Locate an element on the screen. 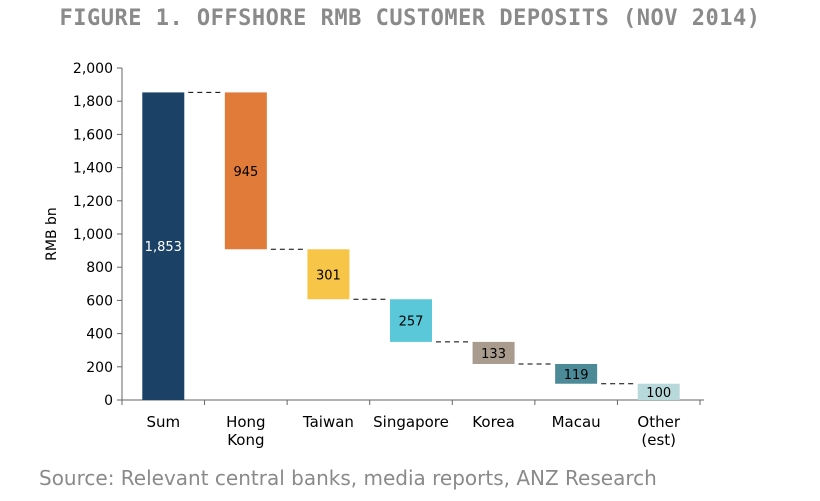 Image resolution: width=820 pixels, height=501 pixels. y-tick-label: 1,400 is located at coordinates (93, 169).